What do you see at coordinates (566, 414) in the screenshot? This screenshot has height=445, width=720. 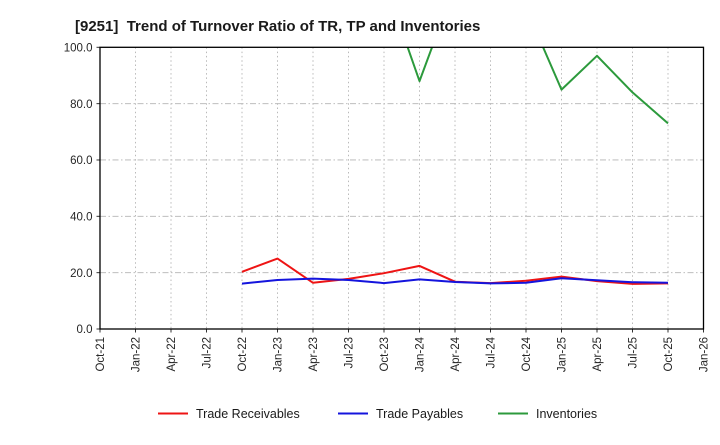 I see `legend-label-inventories: Inventories` at bounding box center [566, 414].